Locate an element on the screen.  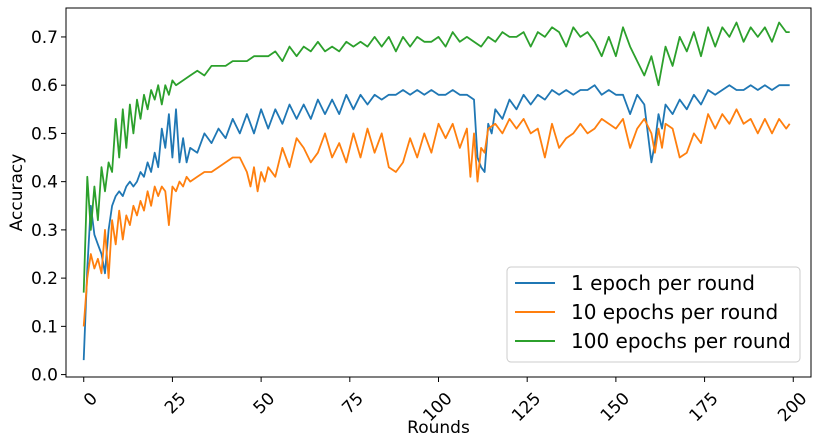
y-tick-label: 0.3 is located at coordinates (44, 231).